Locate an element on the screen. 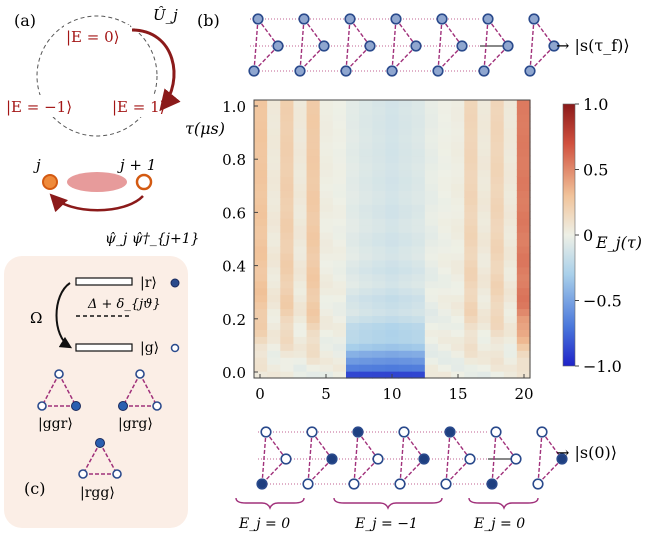 This screenshot has width=660, height=536. ground-label: |g⟩ is located at coordinates (149, 348).